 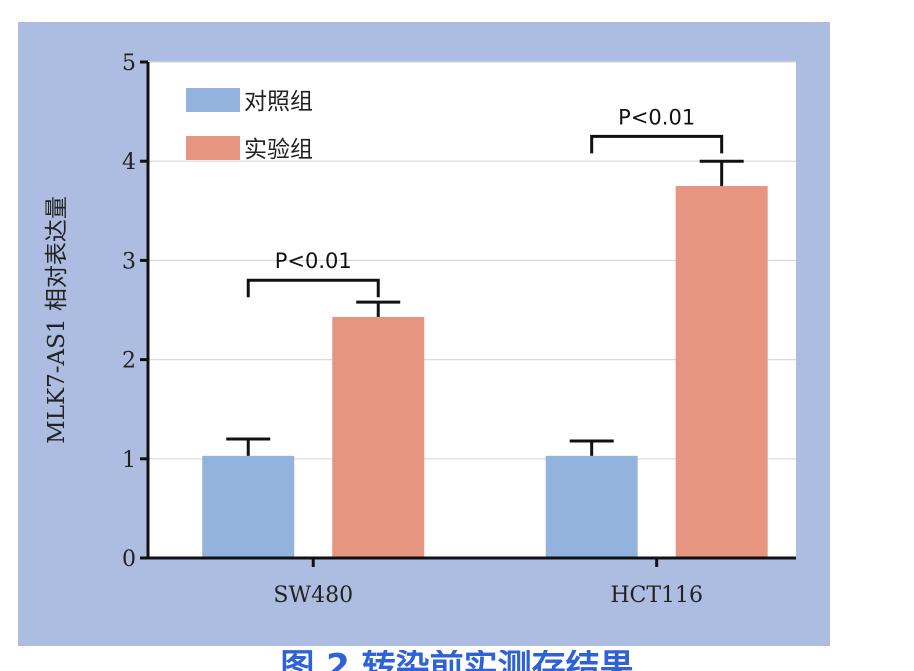 I want to click on y-tick-label: 4, so click(x=129, y=162).